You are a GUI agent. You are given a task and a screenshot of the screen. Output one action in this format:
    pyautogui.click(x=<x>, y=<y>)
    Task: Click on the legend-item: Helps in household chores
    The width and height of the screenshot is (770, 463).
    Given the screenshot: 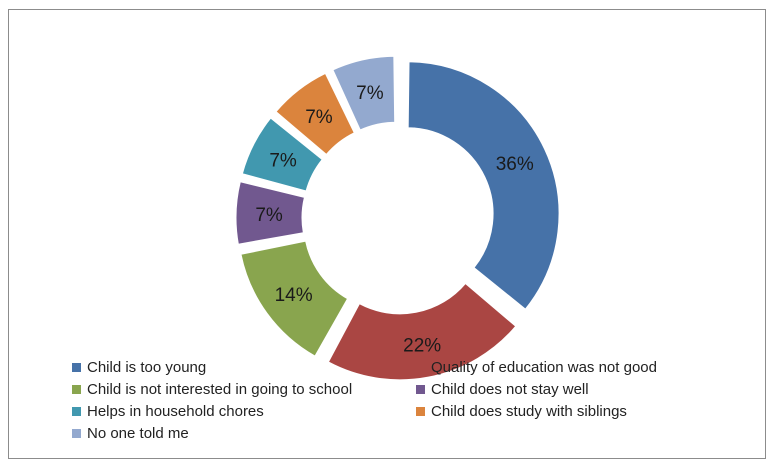 What is the action you would take?
    pyautogui.click(x=168, y=411)
    